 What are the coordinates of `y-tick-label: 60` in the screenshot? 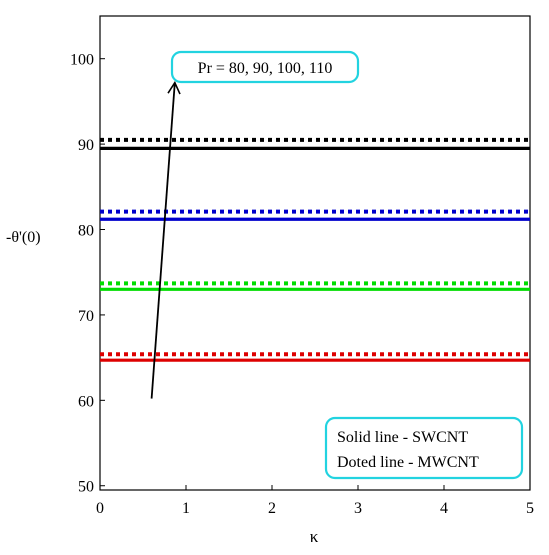 It's located at (86, 401).